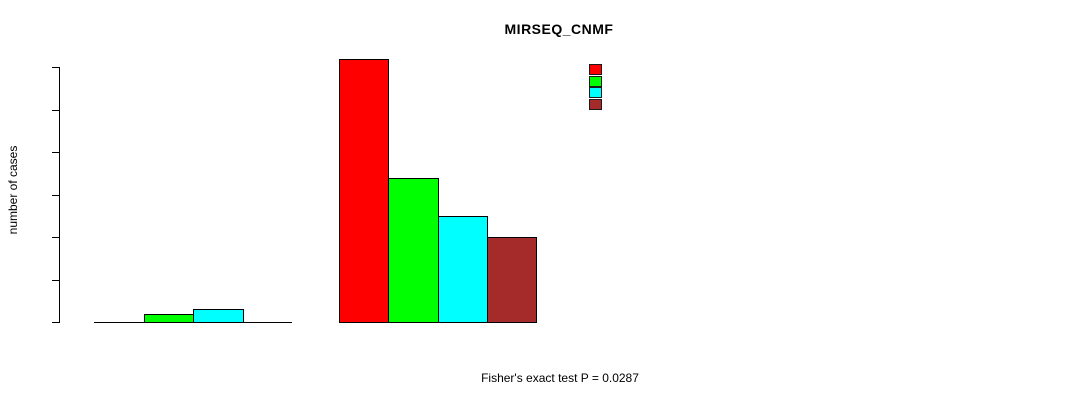  What do you see at coordinates (364, 190) in the screenshot?
I see `bar-clus_1-wildtype` at bounding box center [364, 190].